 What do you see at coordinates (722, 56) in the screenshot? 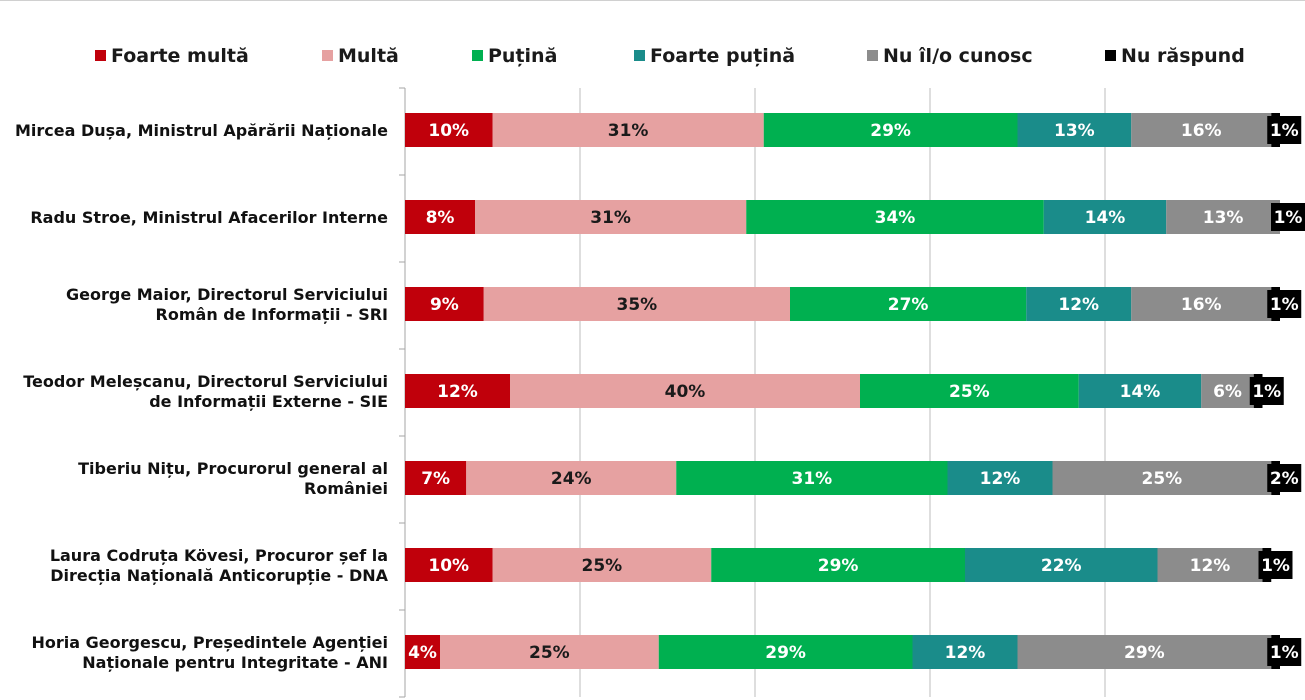
I see `legend-label: Foarte puțină` at bounding box center [722, 56].